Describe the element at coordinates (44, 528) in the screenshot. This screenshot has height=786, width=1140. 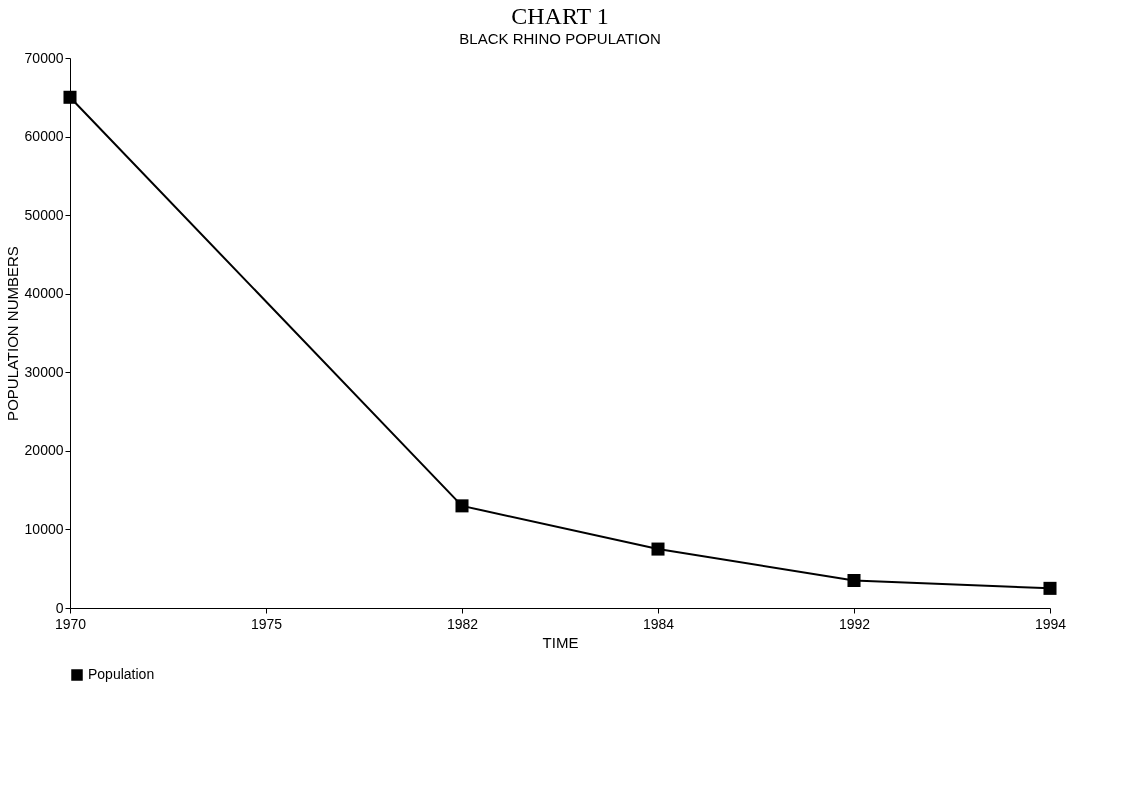
I see `y-tick-label: 10000` at that location.